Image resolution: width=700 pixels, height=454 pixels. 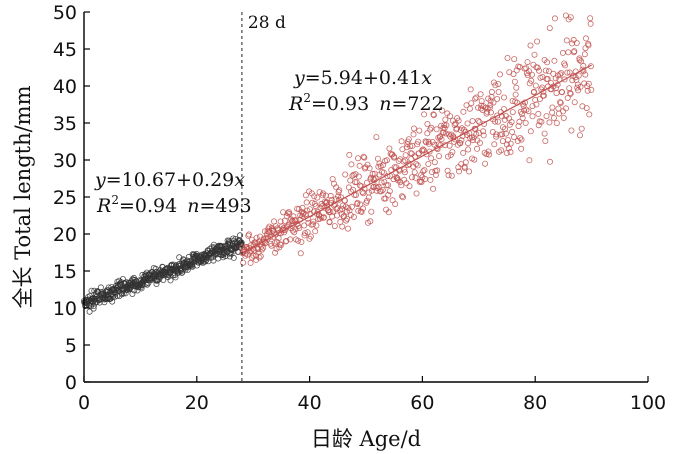 What do you see at coordinates (299, 78) in the screenshot?
I see `eq-late-y: y` at bounding box center [299, 78].